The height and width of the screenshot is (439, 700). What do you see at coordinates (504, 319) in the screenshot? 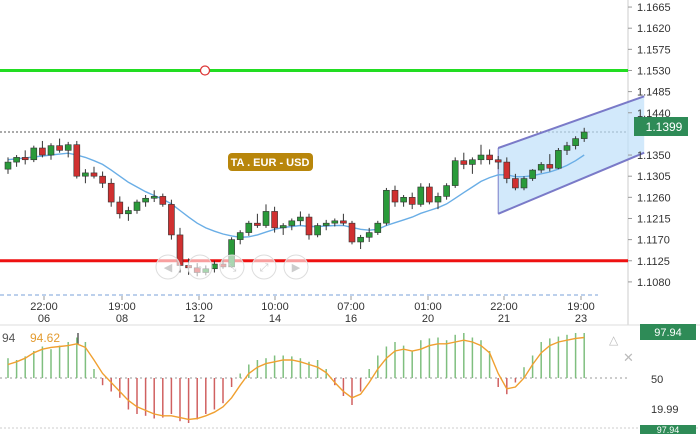
I see `date-tick-label: 21` at bounding box center [504, 319].